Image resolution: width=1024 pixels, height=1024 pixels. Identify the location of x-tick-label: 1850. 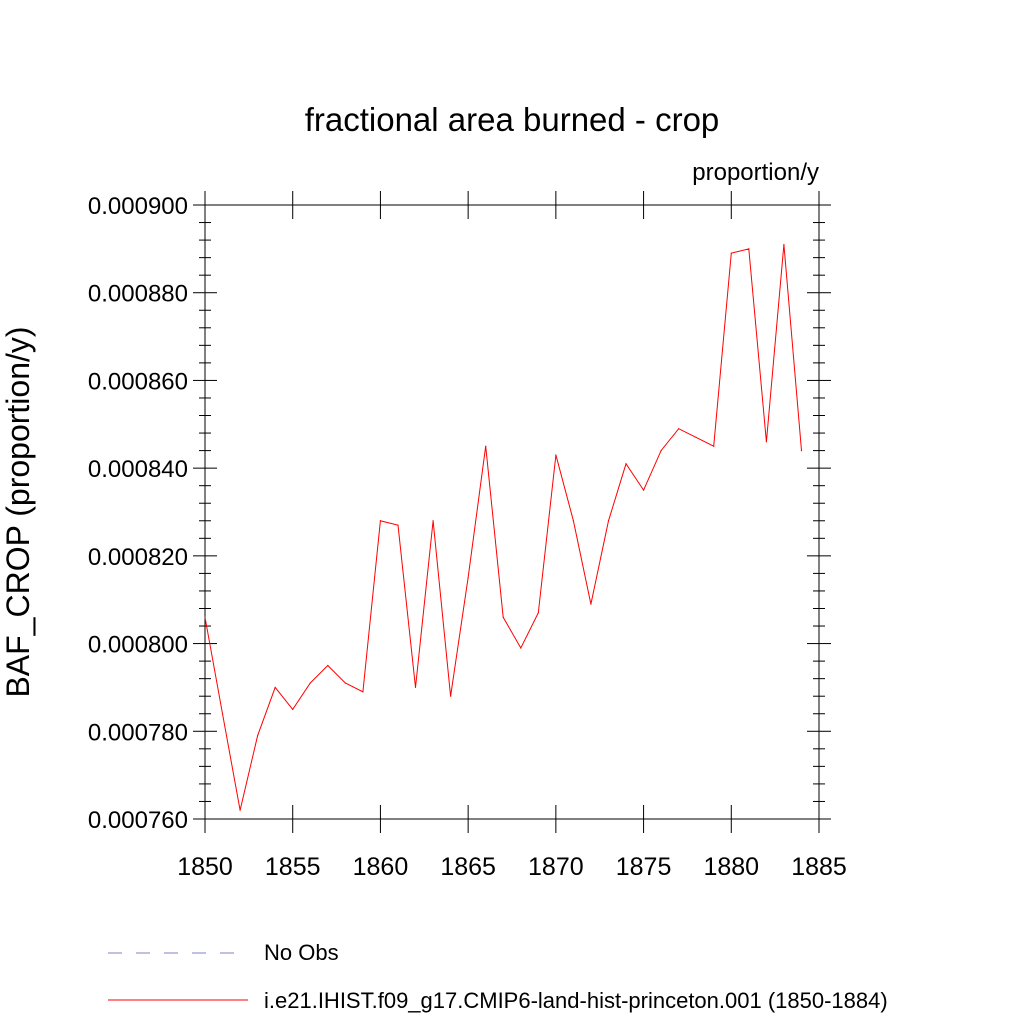
(205, 867).